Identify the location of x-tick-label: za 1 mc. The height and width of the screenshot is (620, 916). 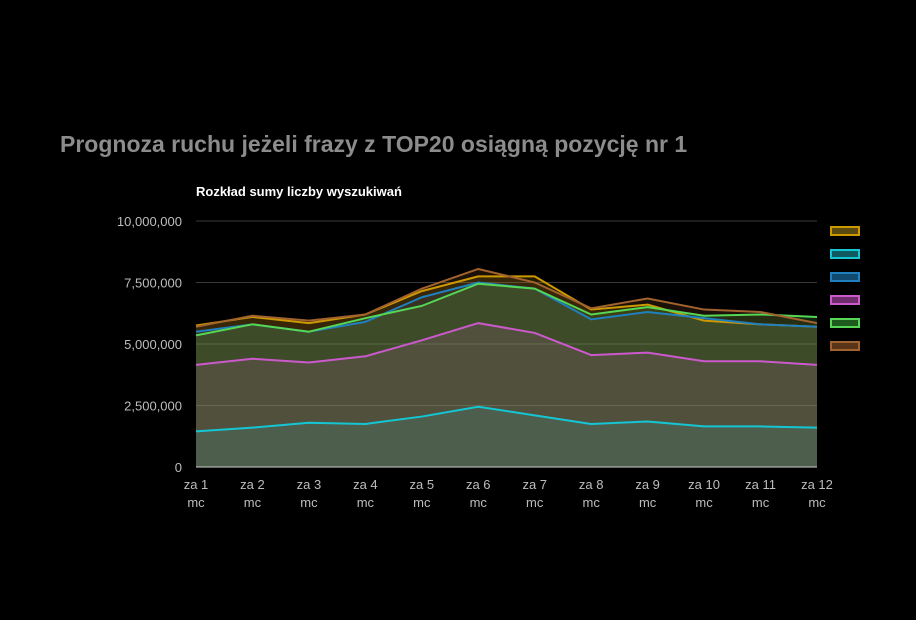
(196, 493).